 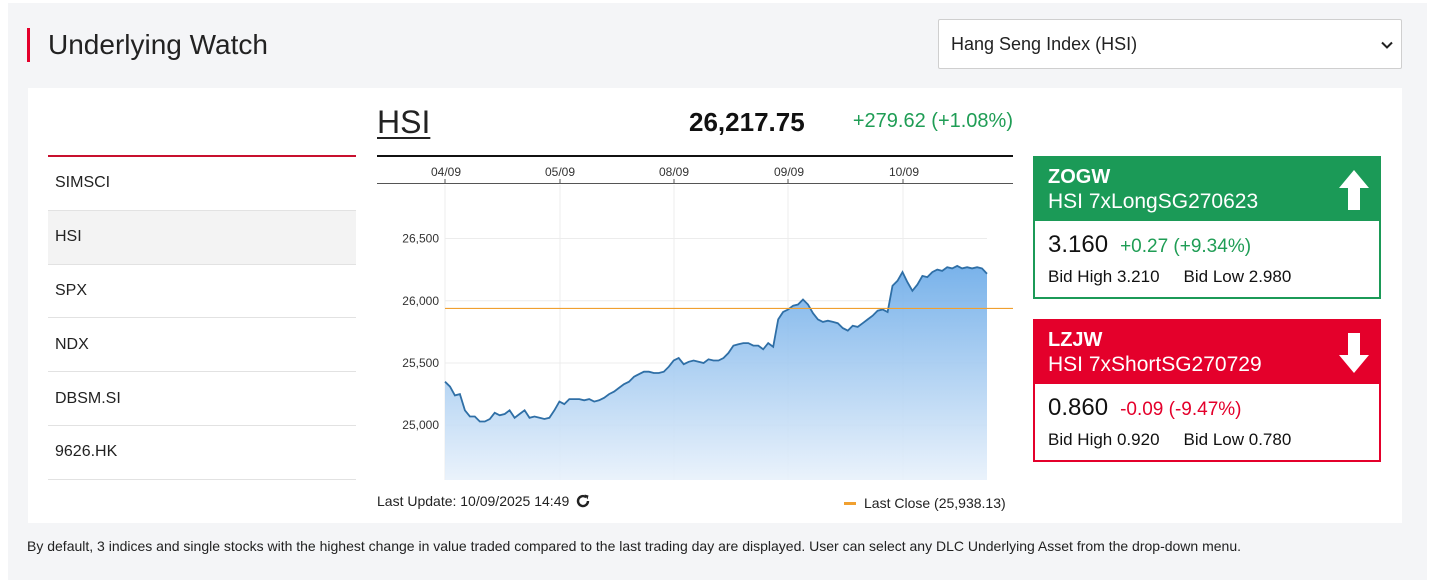 I want to click on dlc-change: -0.09 (-9.47%), so click(x=1181, y=409).